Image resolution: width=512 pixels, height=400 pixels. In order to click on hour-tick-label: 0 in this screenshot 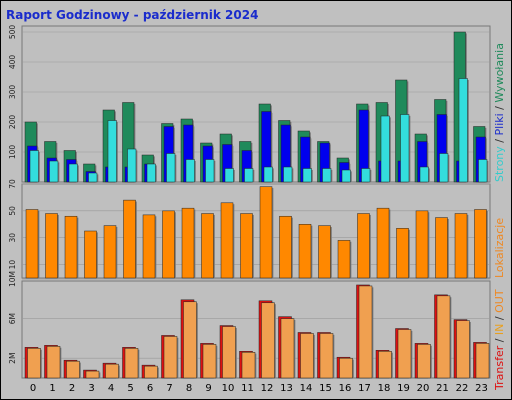, I will do `click(33, 388)`.